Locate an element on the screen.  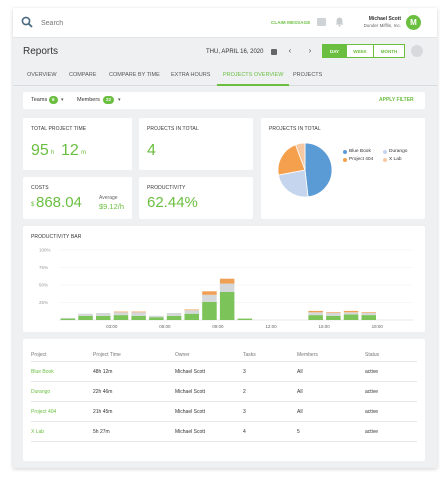
teams-filter: Teams is located at coordinates (39, 100).